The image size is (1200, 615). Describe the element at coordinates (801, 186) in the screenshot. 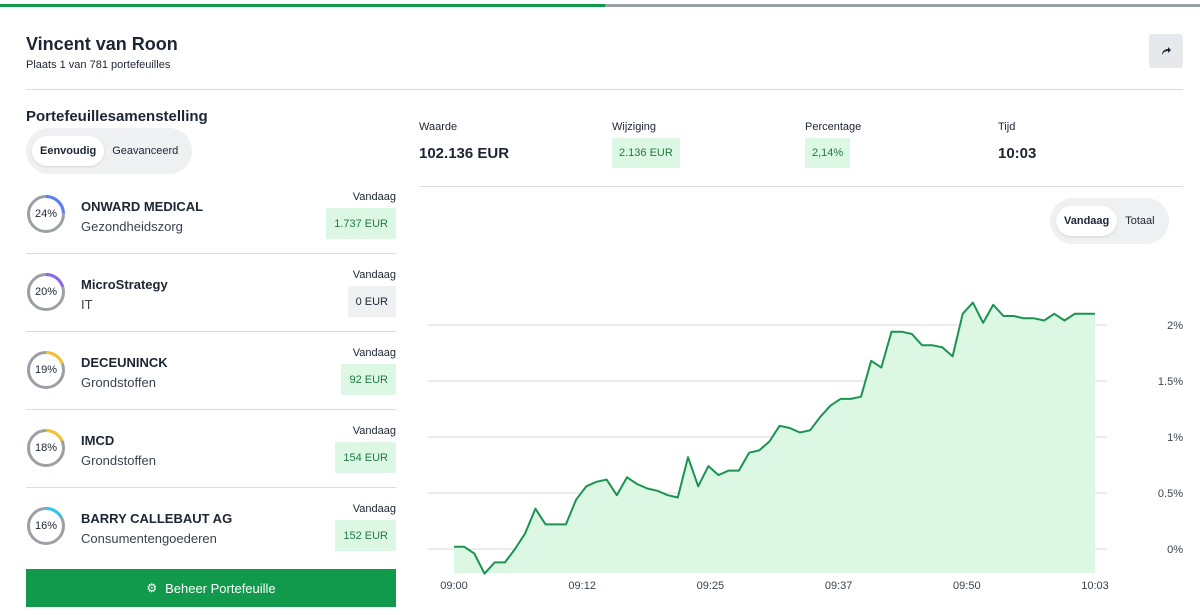

I see `stats-divider` at that location.